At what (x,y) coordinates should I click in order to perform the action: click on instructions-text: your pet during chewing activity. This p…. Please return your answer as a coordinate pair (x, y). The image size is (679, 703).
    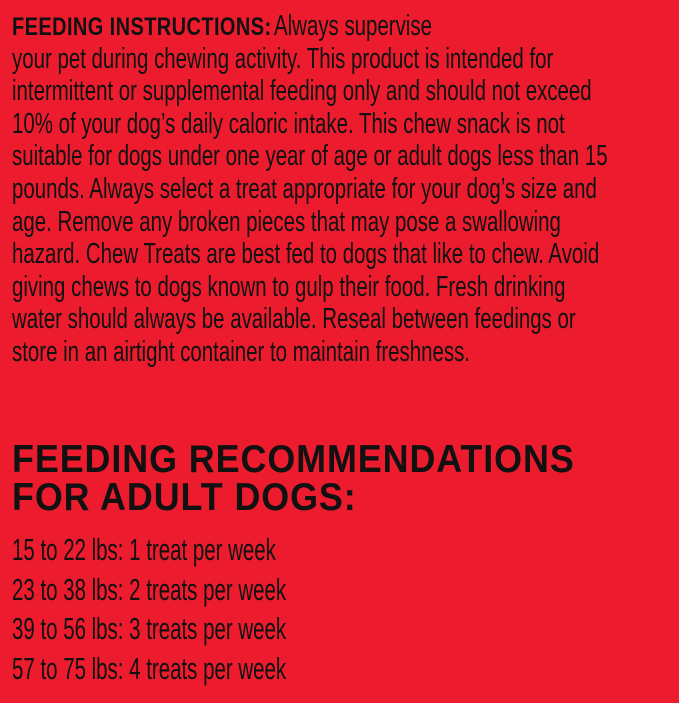
    Looking at the image, I should click on (283, 58).